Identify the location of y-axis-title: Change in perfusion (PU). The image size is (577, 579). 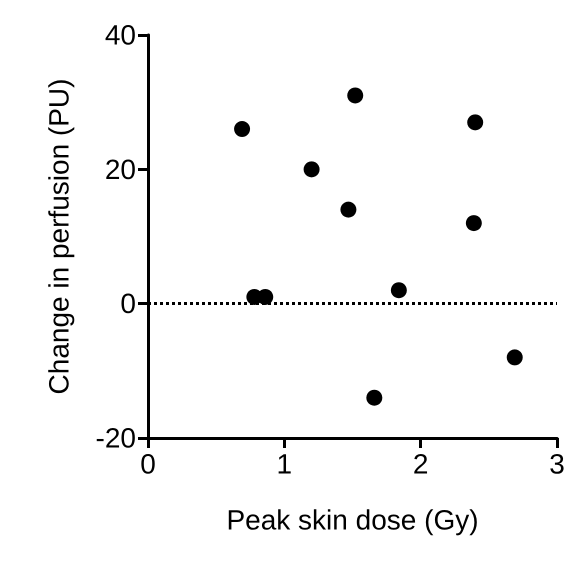
(59, 236).